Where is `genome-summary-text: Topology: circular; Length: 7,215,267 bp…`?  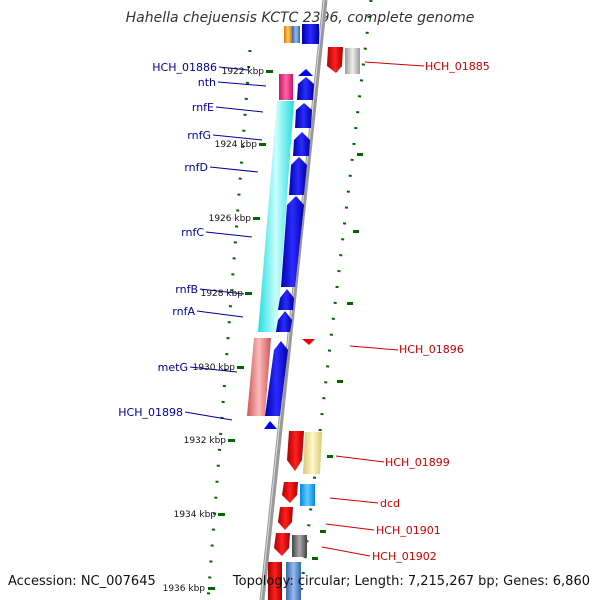 genome-summary-text: Topology: circular; Length: 7,215,267 bp… is located at coordinates (411, 581).